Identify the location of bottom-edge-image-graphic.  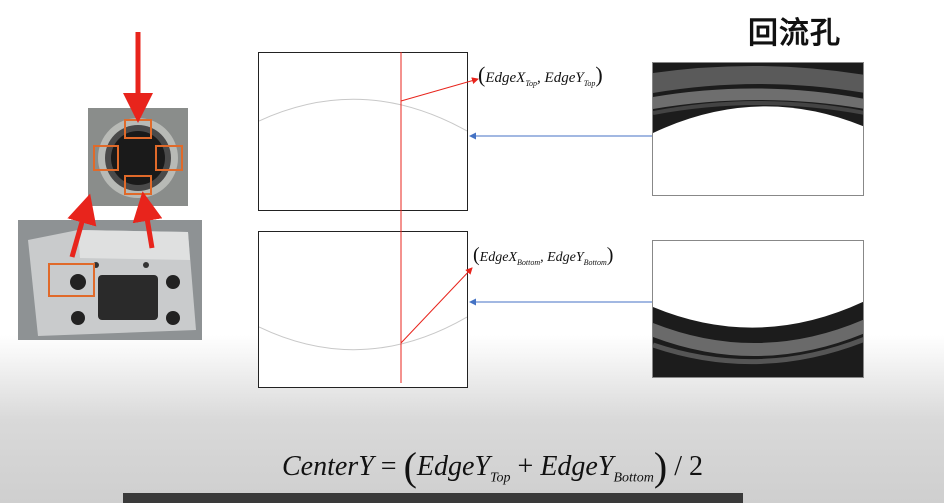
(758, 309).